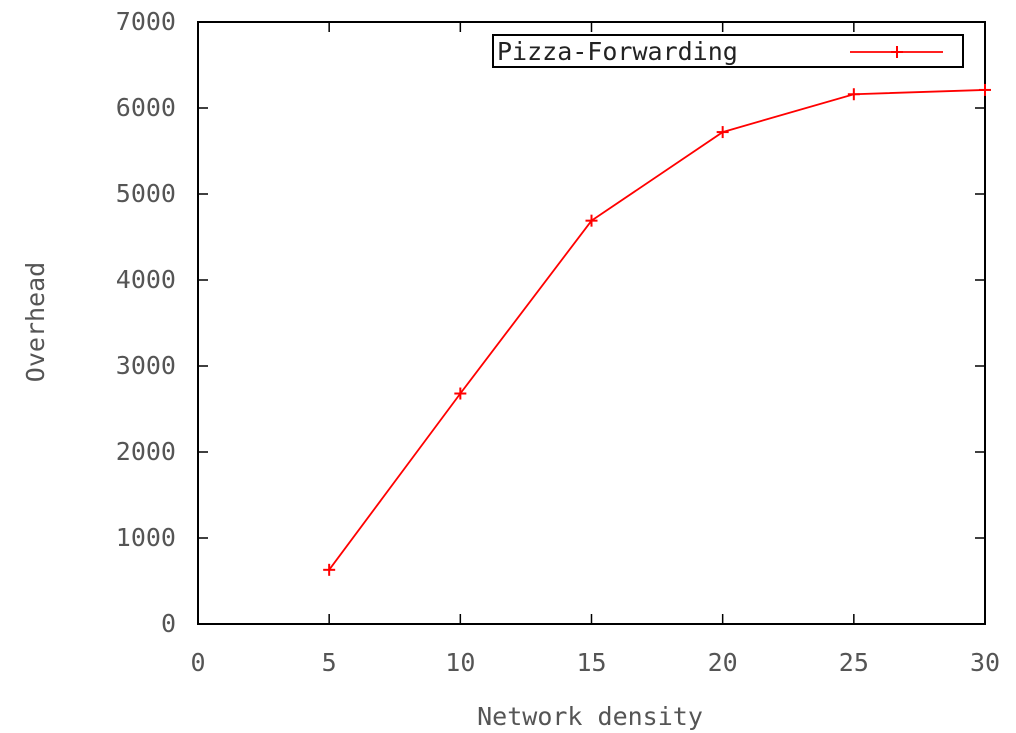 This screenshot has width=1016, height=733. Describe the element at coordinates (197, 662) in the screenshot. I see `x-tick-label: 0` at that location.